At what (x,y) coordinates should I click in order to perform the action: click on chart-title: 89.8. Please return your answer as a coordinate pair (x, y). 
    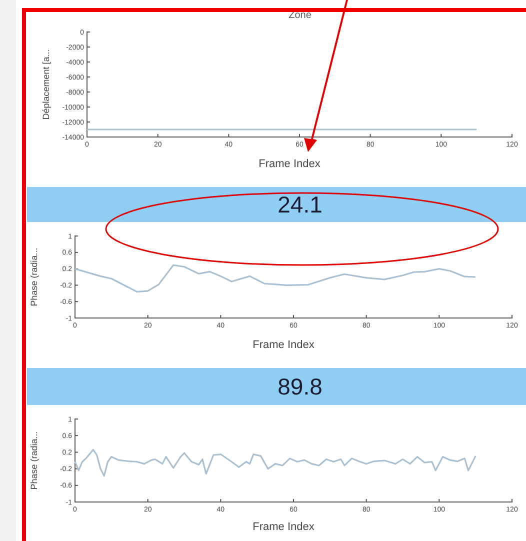
    Looking at the image, I should click on (300, 387).